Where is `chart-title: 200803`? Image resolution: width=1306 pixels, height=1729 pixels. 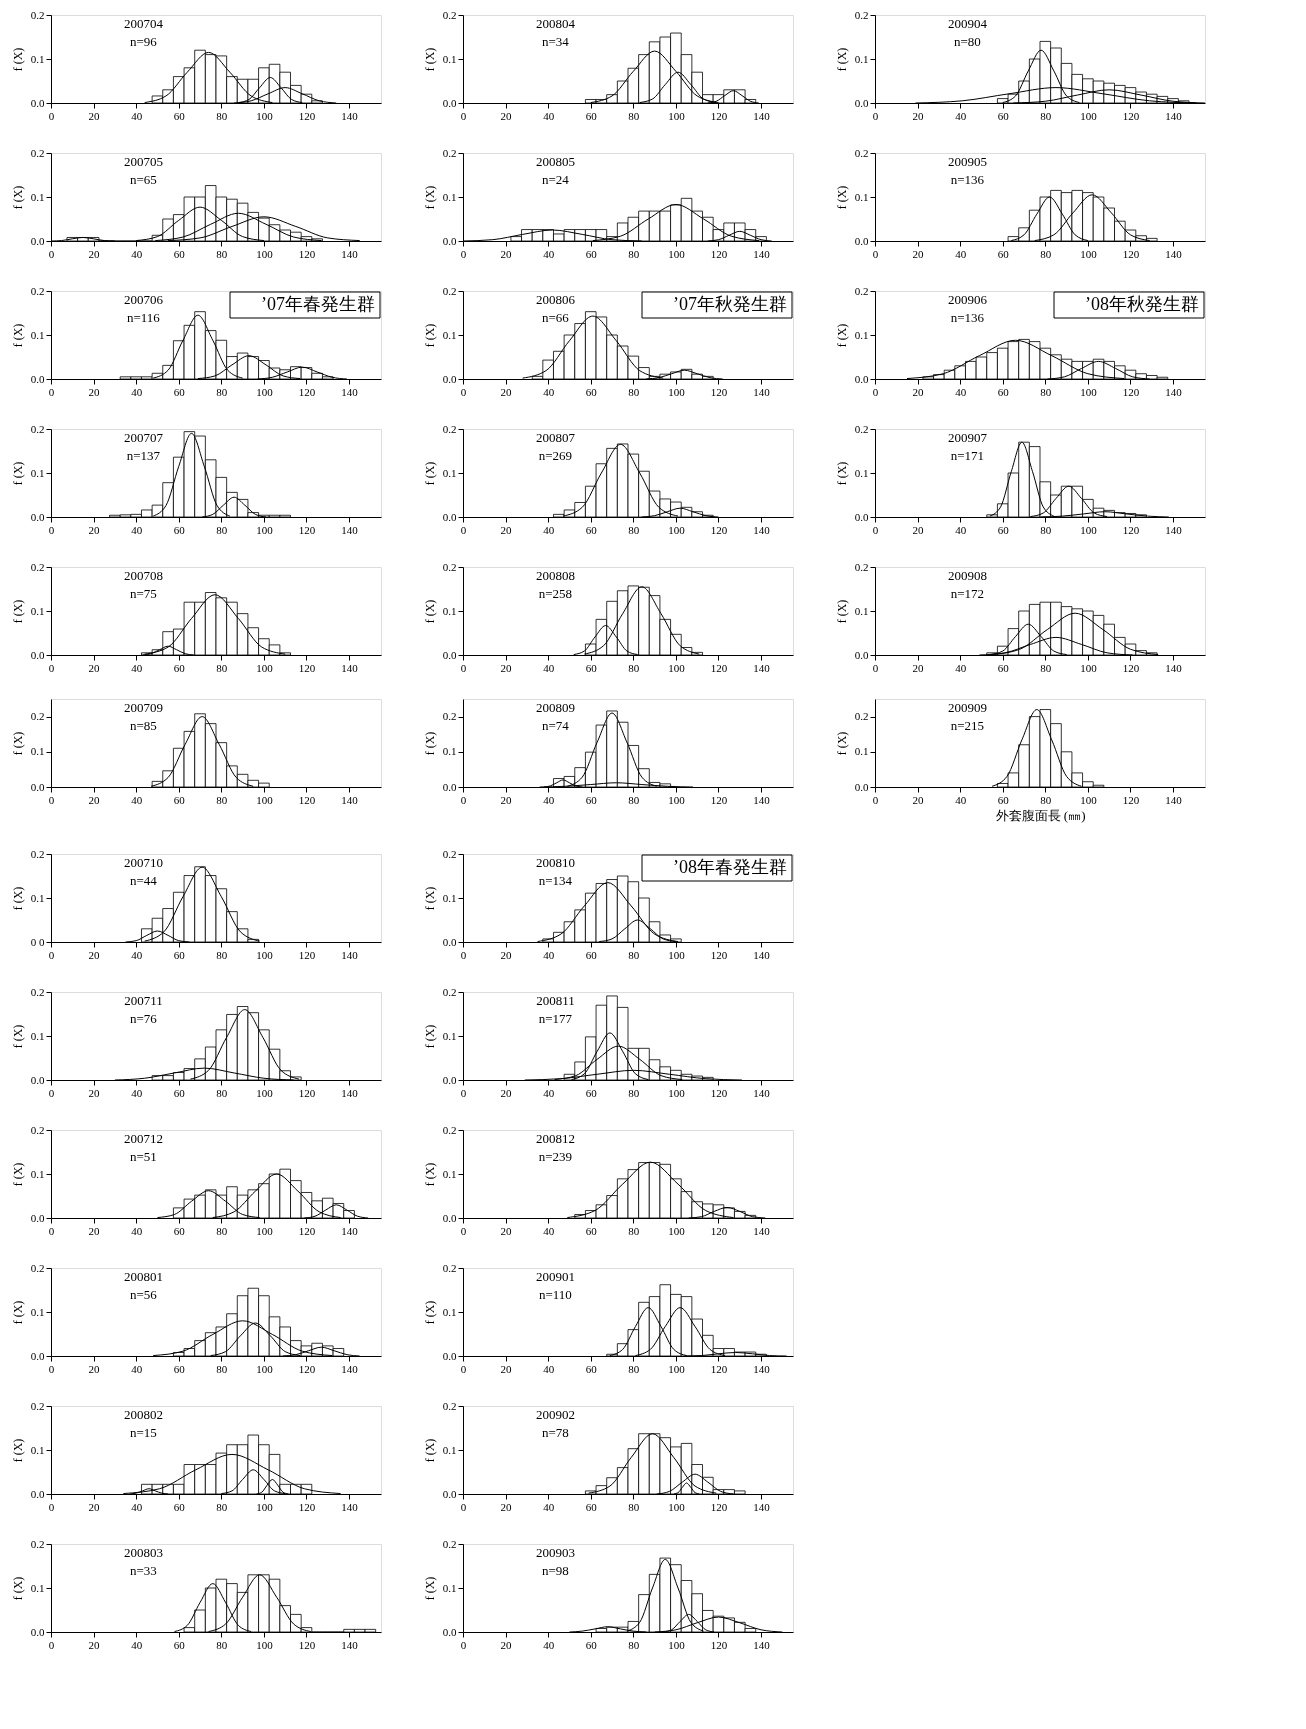 chart-title: 200803 is located at coordinates (143, 1552).